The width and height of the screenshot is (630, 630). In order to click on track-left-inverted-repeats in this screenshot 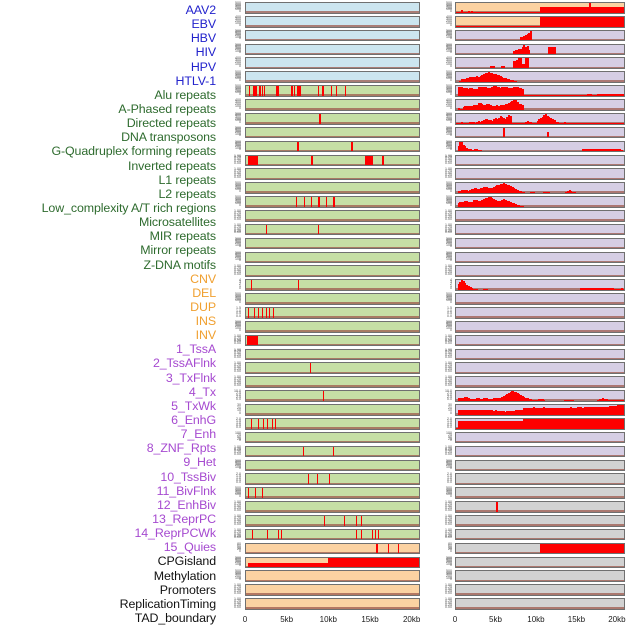, I will do `click(332, 160)`.